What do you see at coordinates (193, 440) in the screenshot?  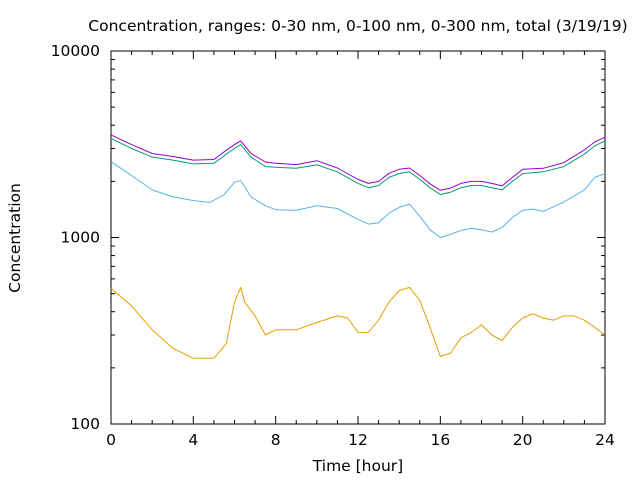 I see `x-tick-label: 4` at bounding box center [193, 440].